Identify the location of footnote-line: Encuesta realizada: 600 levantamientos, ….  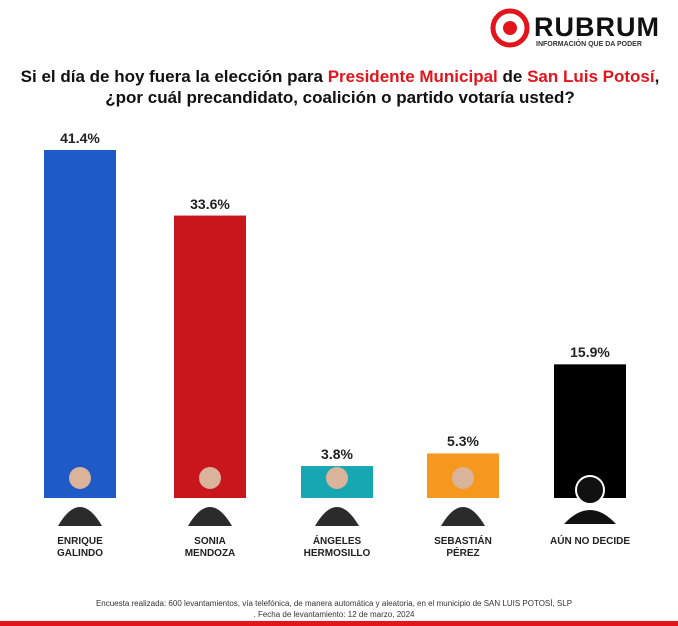
(334, 603).